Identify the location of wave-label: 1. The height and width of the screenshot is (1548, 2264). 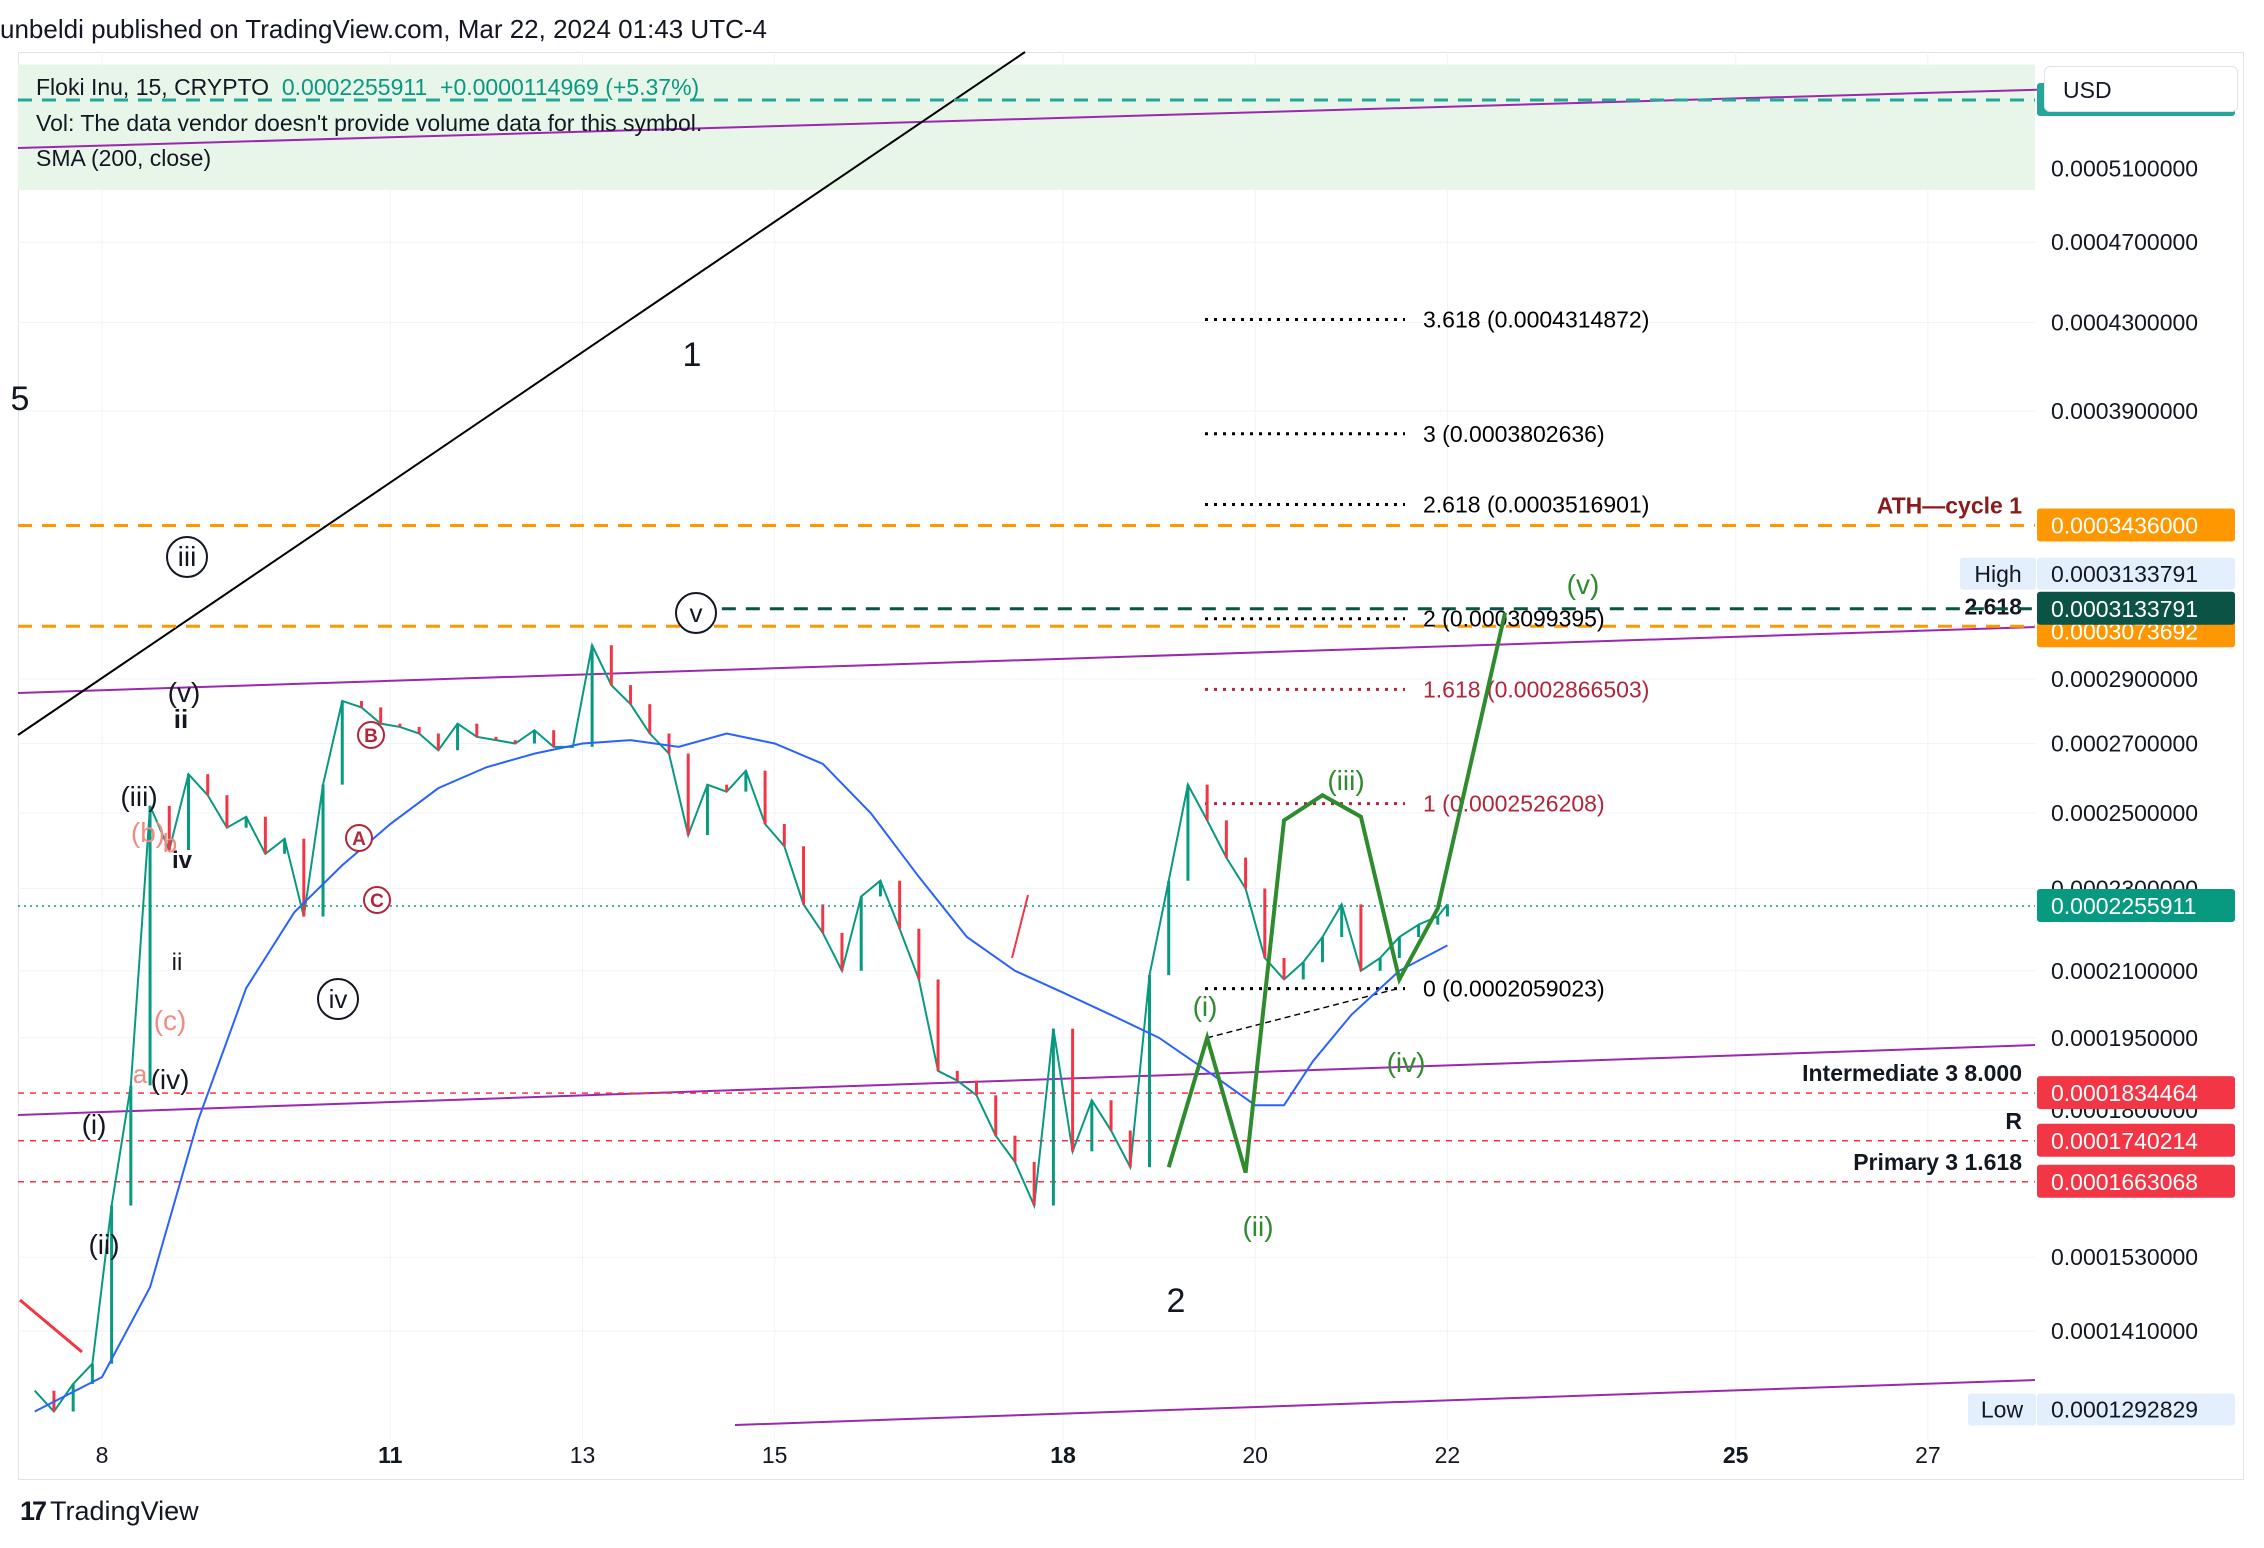
(692, 355).